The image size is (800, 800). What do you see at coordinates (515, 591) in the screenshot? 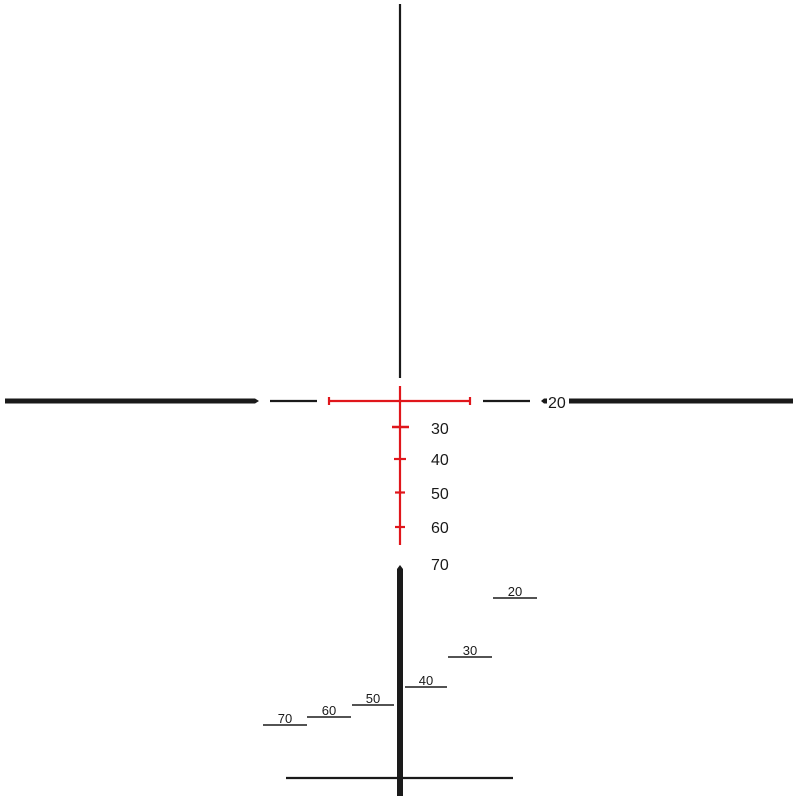
I see `range-label-20: 20` at bounding box center [515, 591].